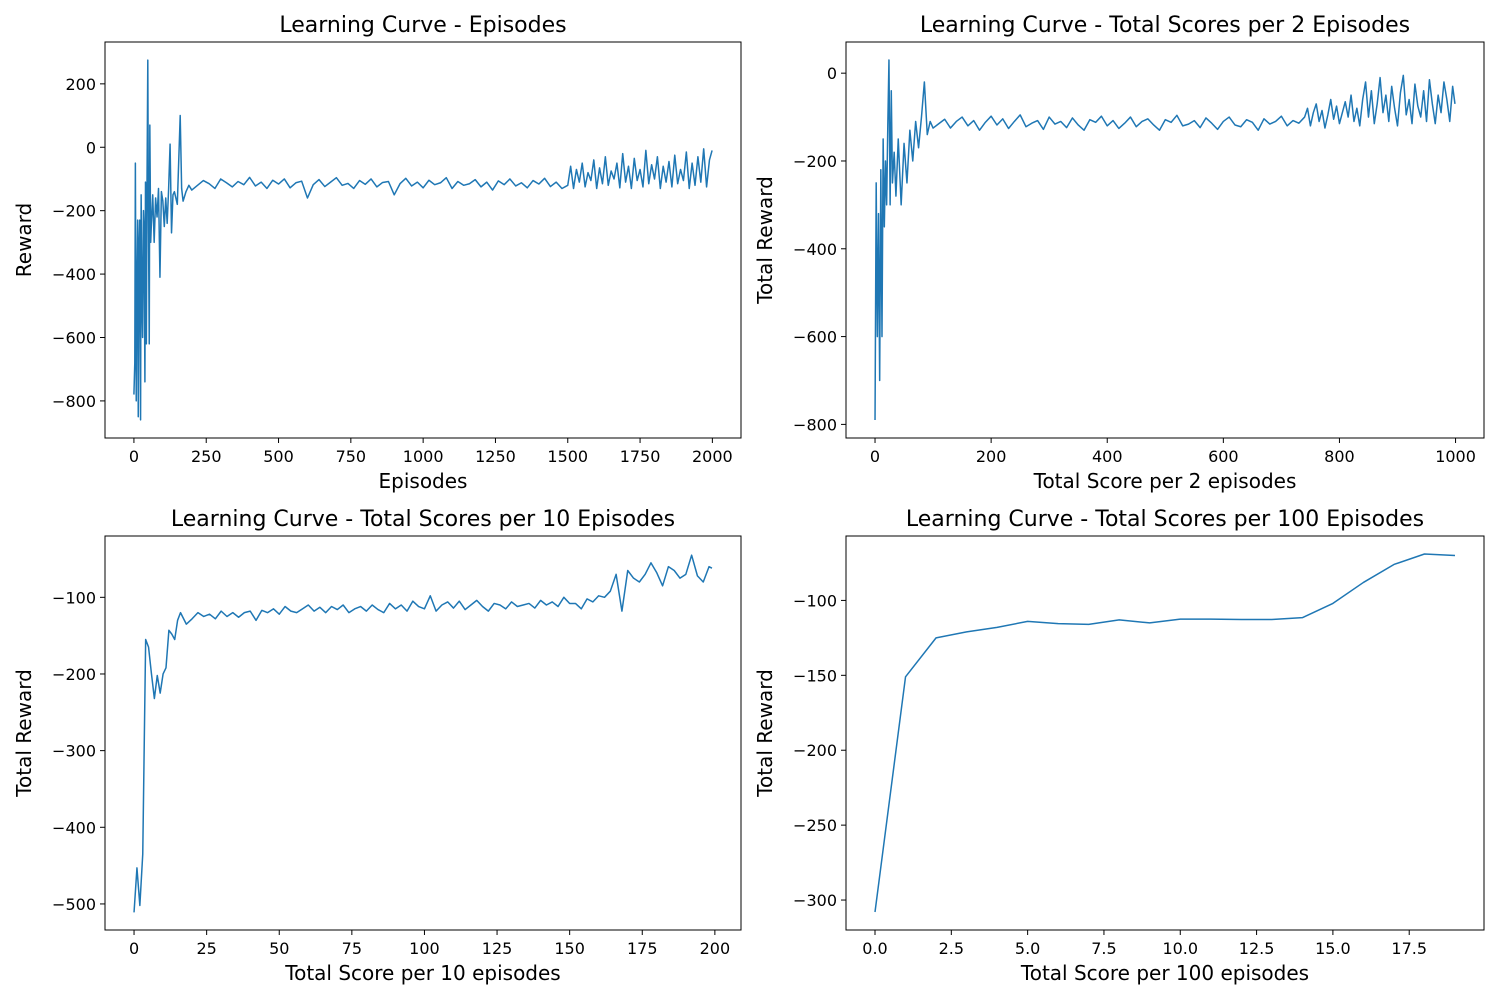 The width and height of the screenshot is (1500, 1000). I want to click on x-tick-label: 7.5, so click(1103, 948).